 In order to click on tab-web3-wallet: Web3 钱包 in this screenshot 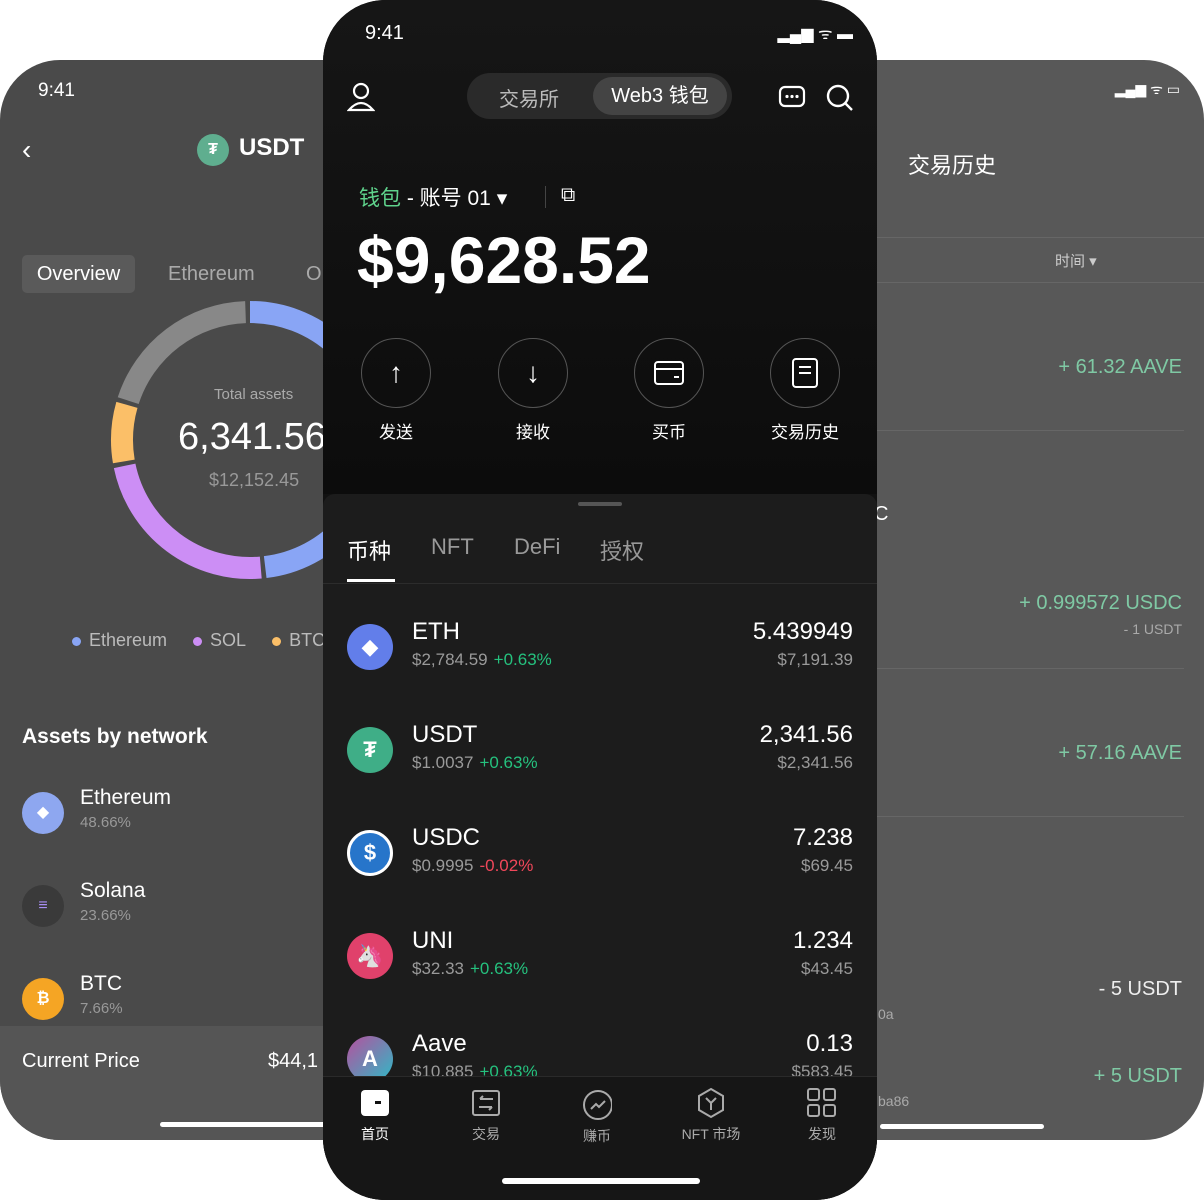, I will do `click(660, 96)`.